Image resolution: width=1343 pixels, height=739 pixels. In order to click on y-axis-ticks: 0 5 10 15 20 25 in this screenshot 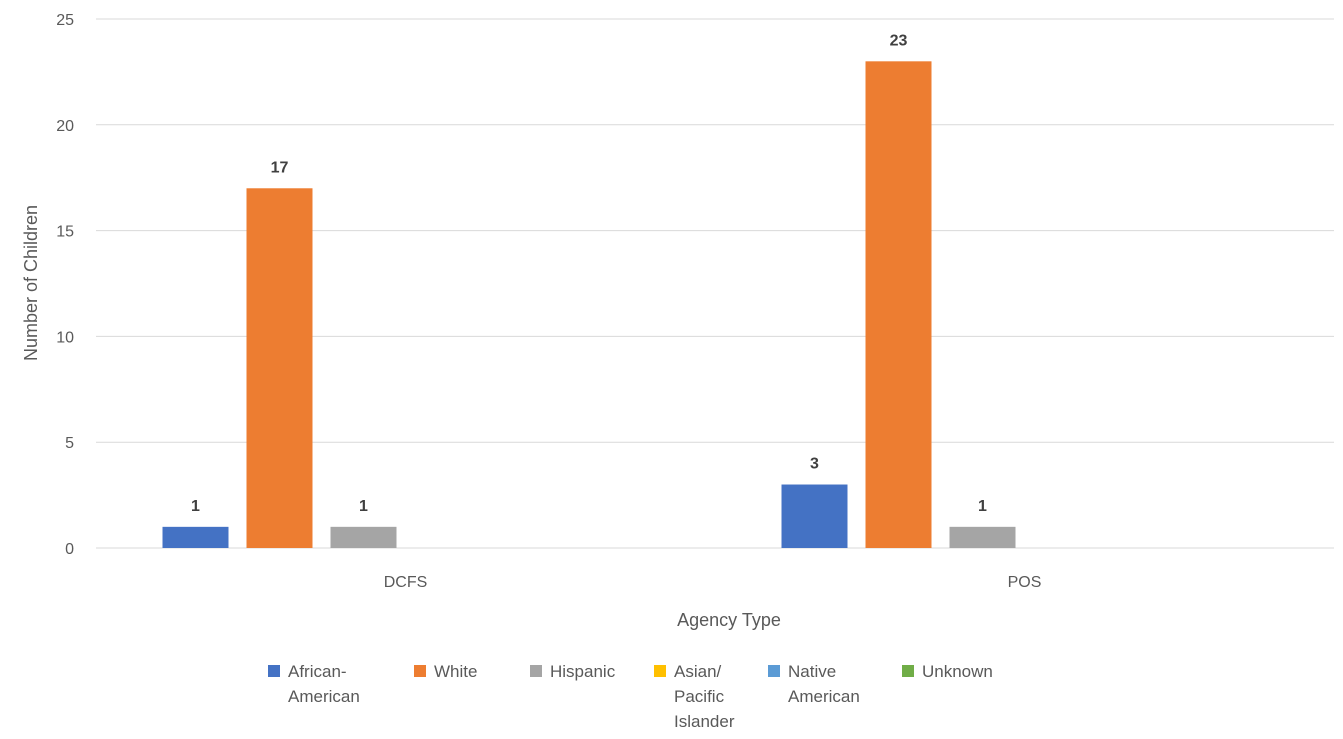, I will do `click(65, 285)`.